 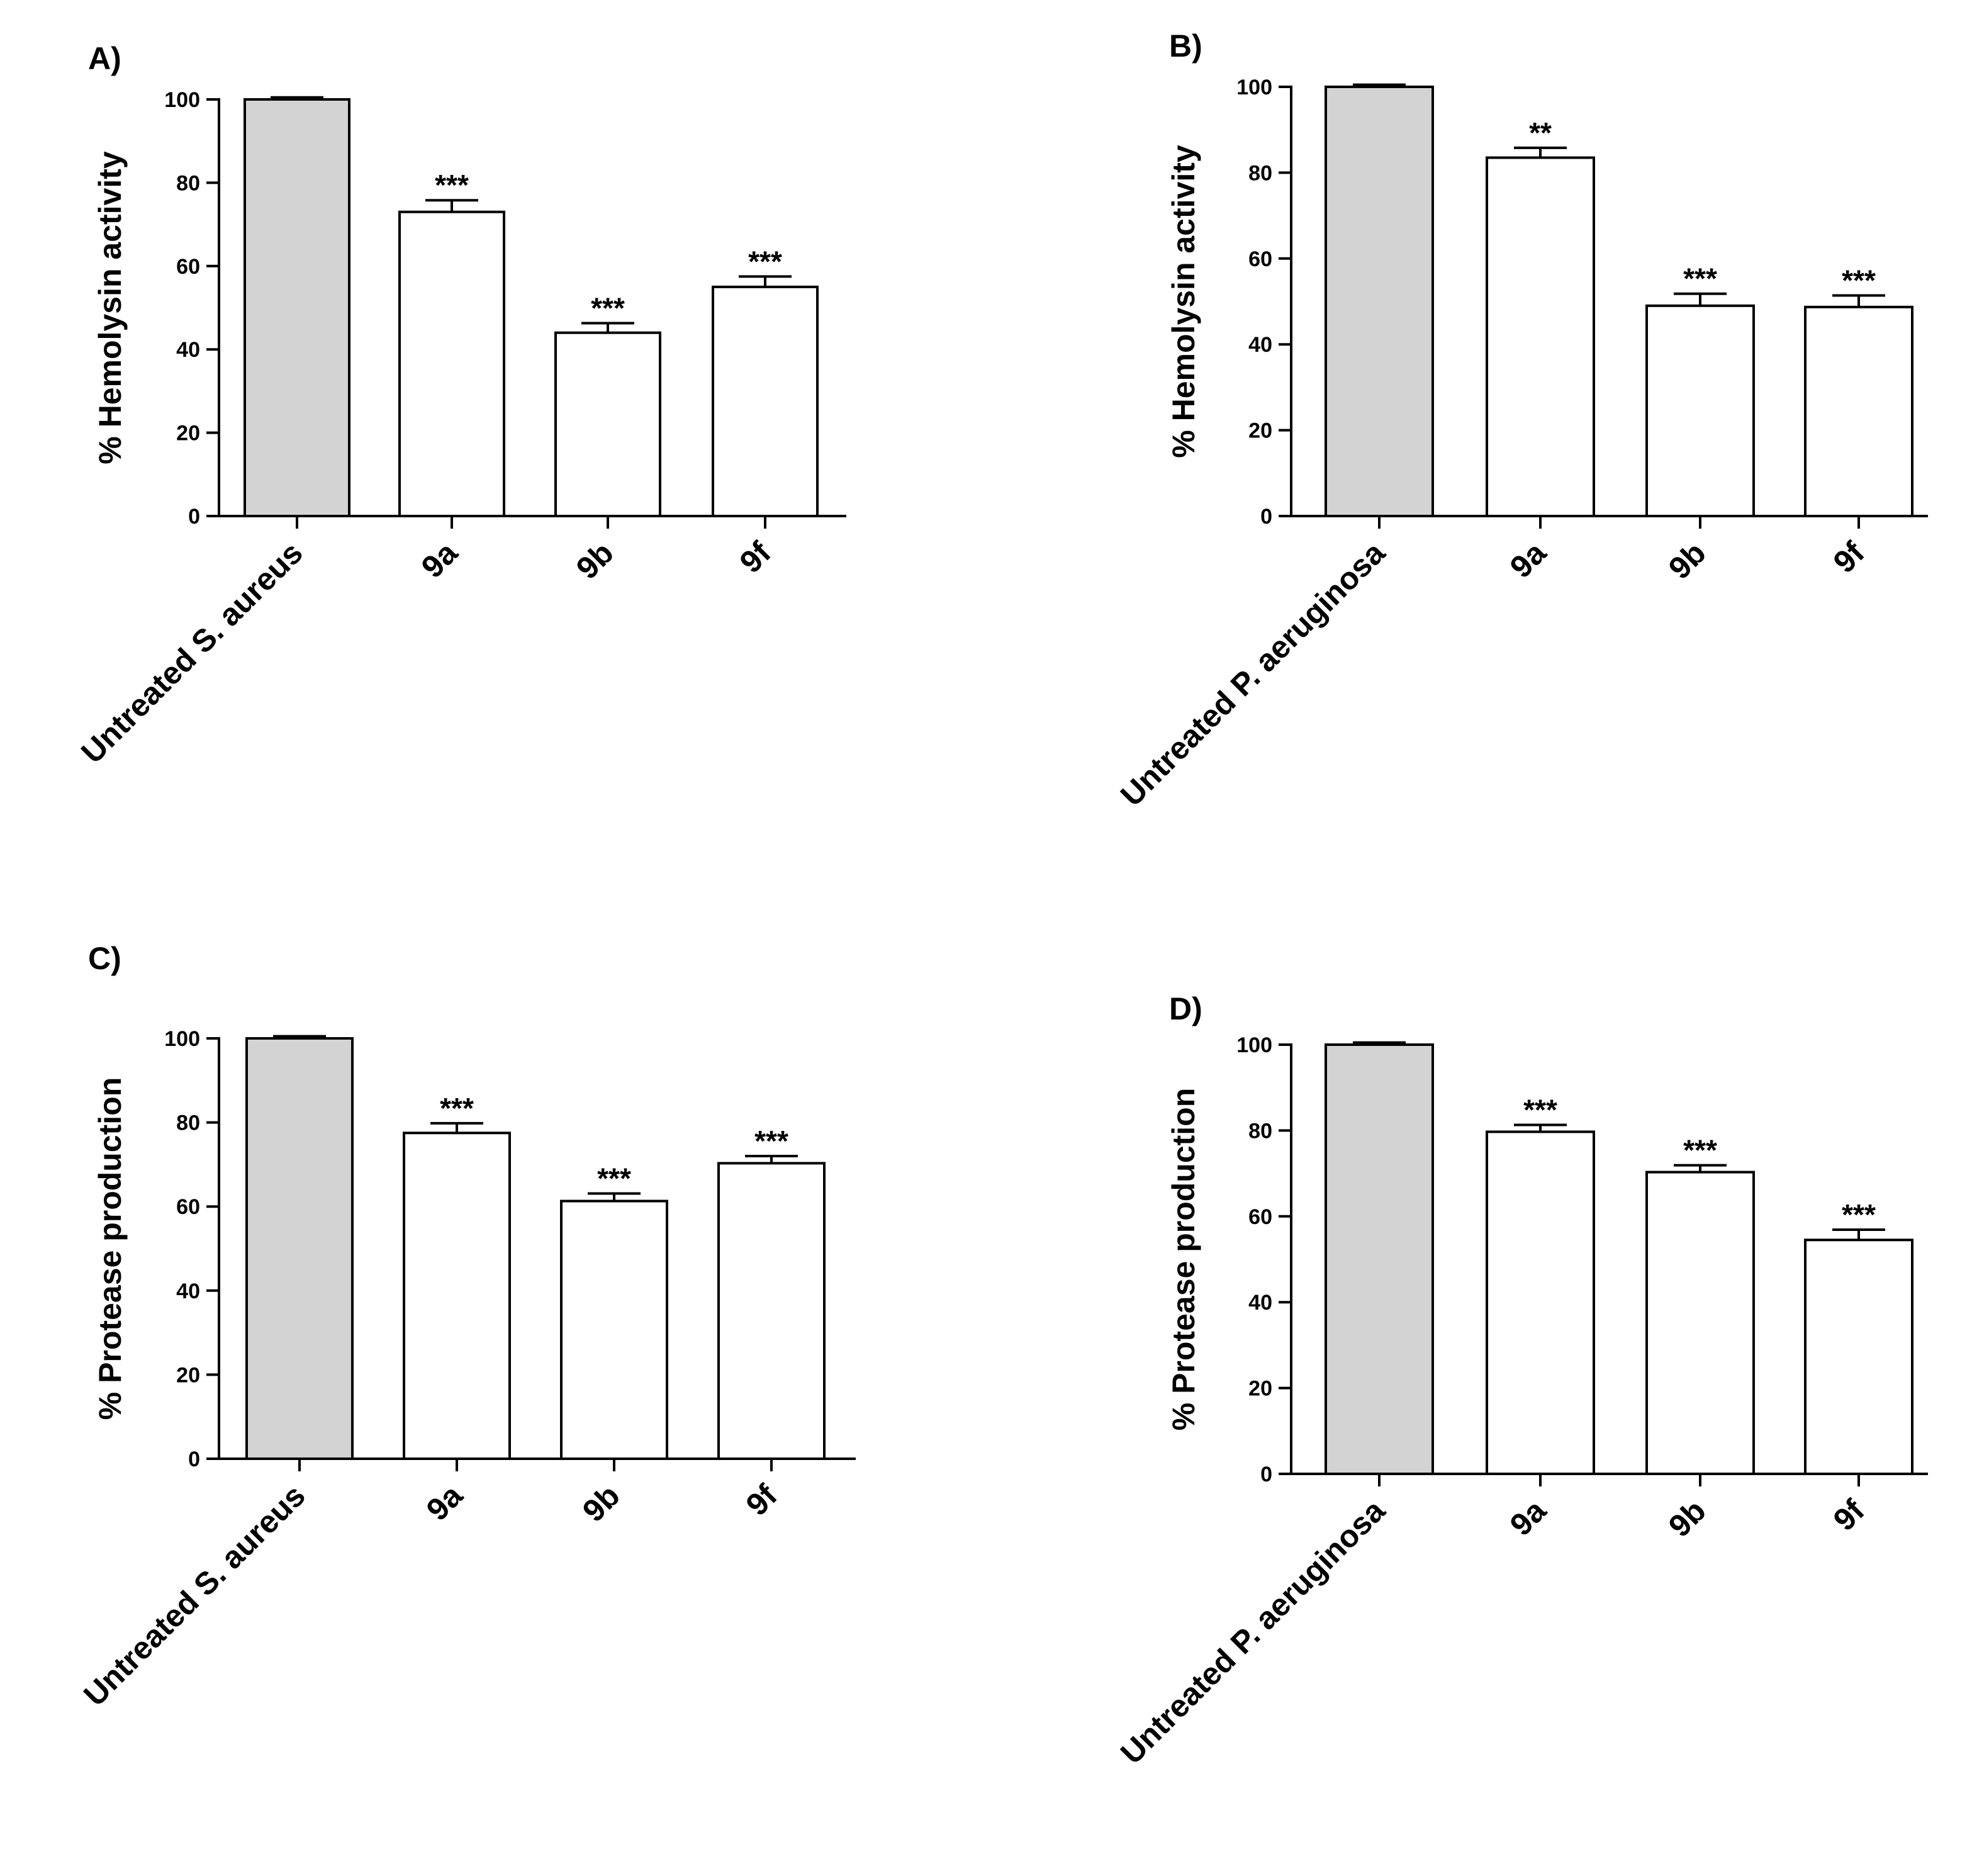 What do you see at coordinates (1540, 132) in the screenshot?
I see `significance-label: **` at bounding box center [1540, 132].